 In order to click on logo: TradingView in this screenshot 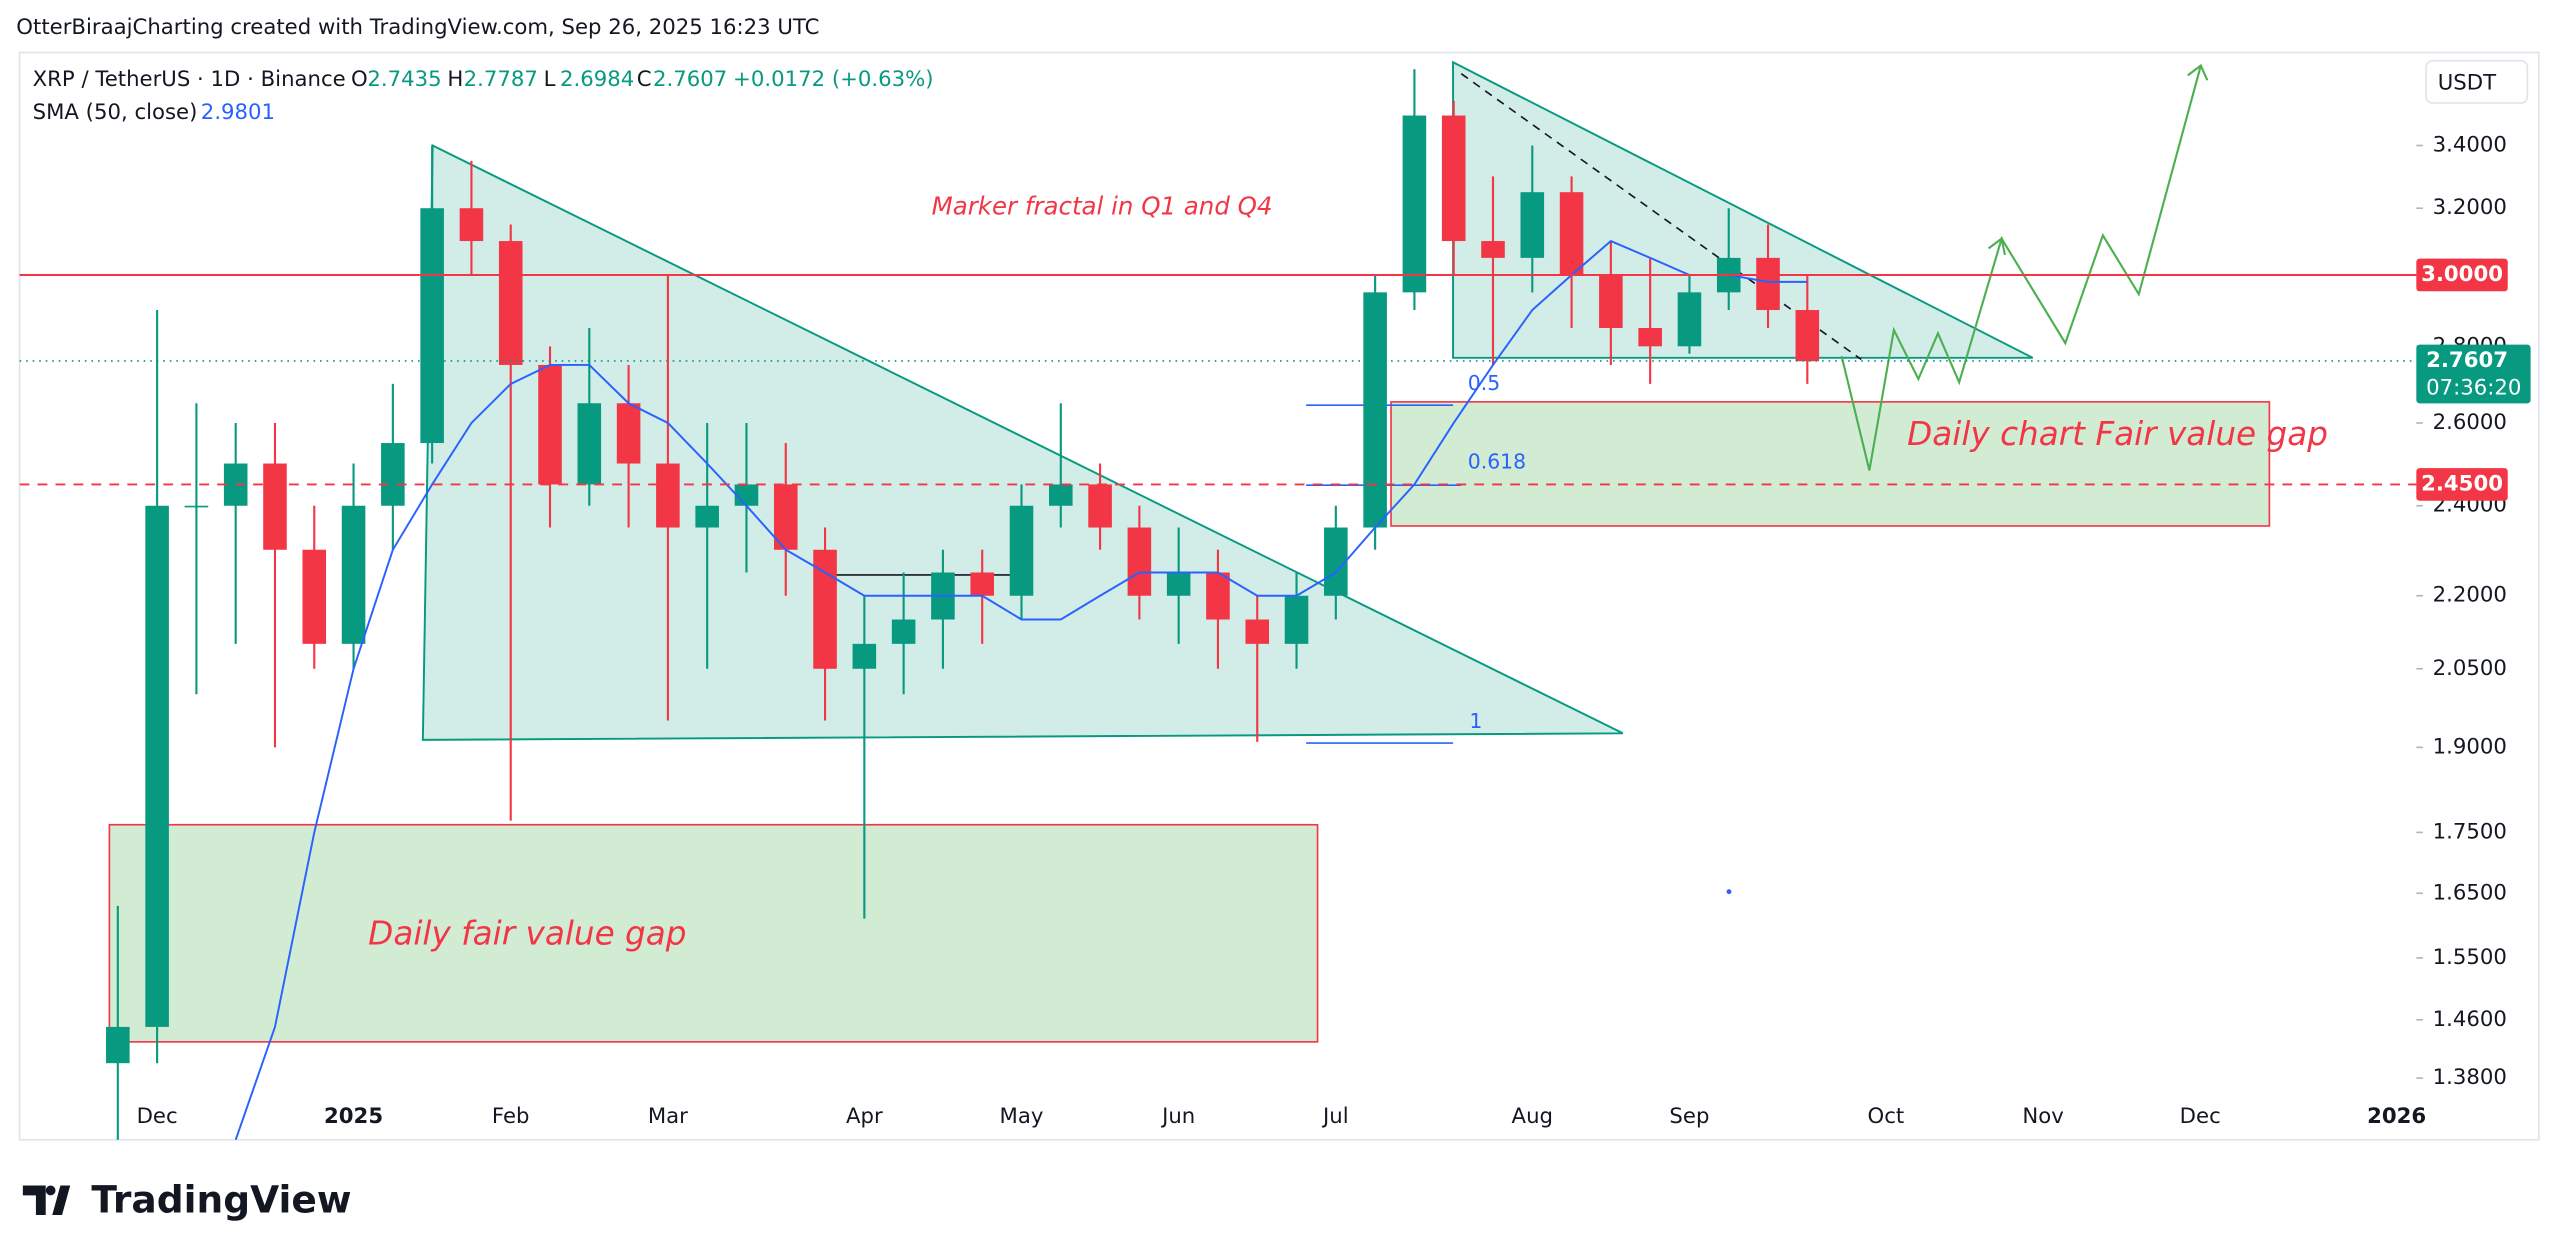, I will do `click(187, 1199)`.